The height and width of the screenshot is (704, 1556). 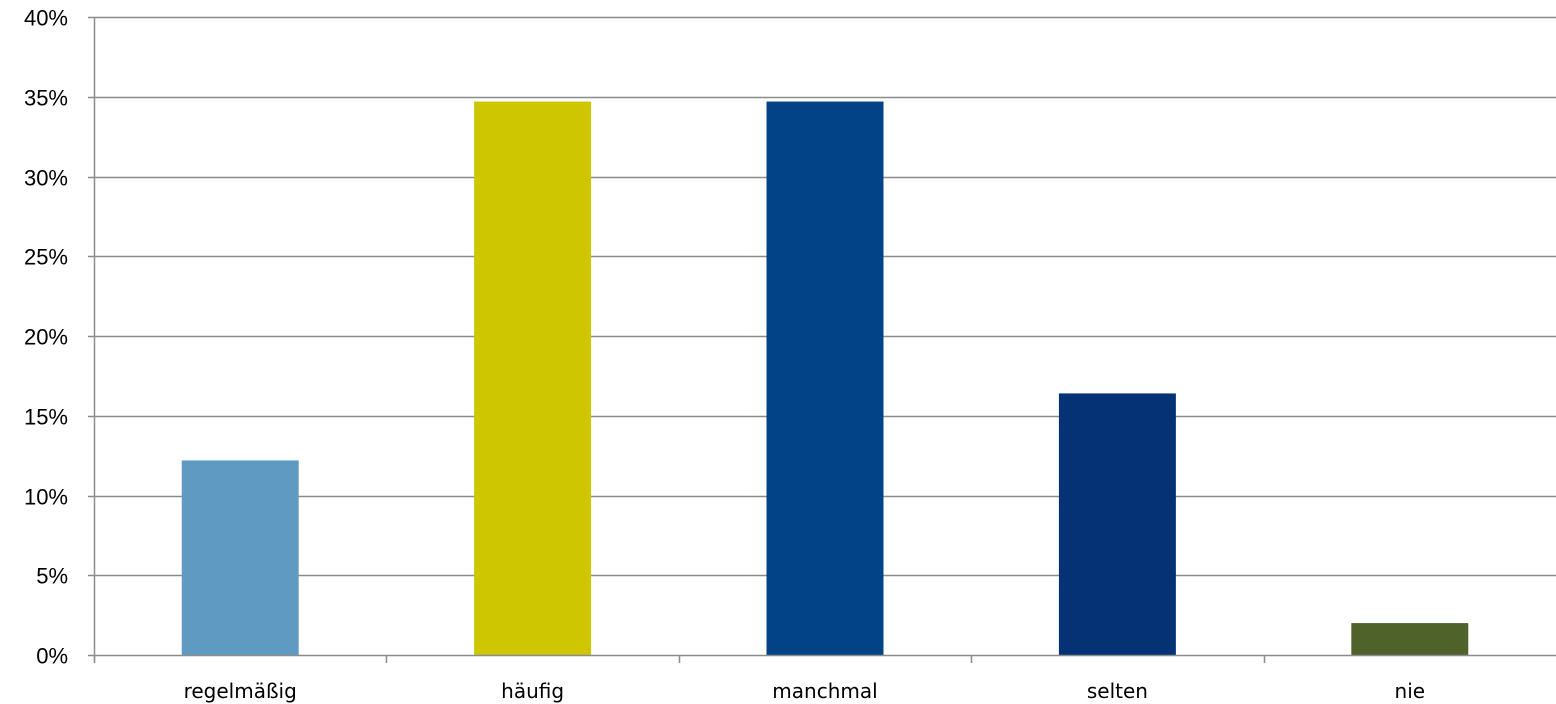 I want to click on x-tick-label: häufig, so click(x=532, y=691).